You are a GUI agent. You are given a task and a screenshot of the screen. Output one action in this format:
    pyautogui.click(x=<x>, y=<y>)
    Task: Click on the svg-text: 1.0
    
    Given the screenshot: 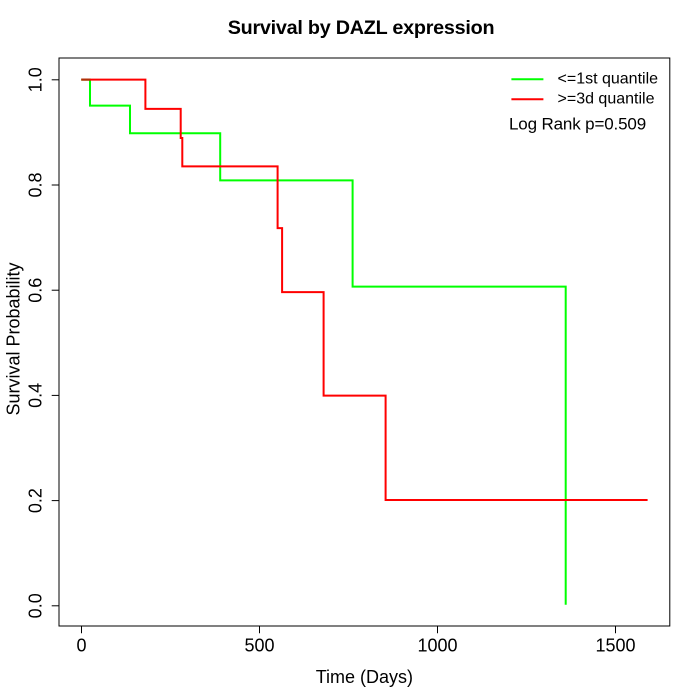 What is the action you would take?
    pyautogui.click(x=35, y=79)
    